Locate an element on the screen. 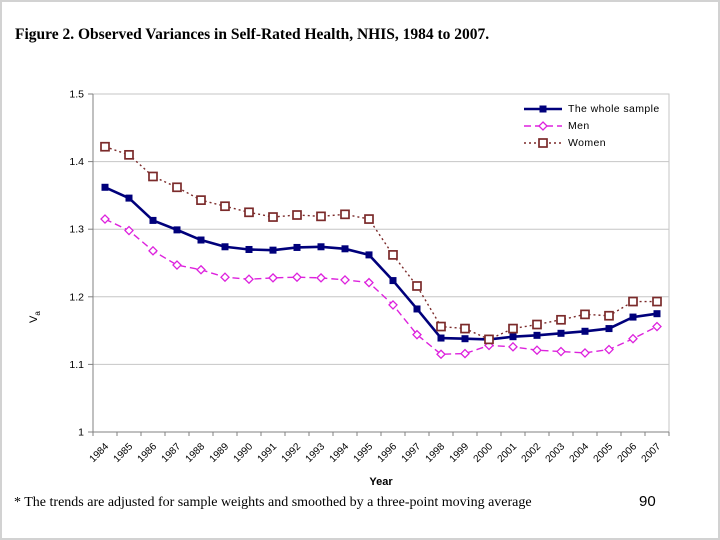 This screenshot has height=540, width=720. x-tick-label: 2007 is located at coordinates (652, 453).